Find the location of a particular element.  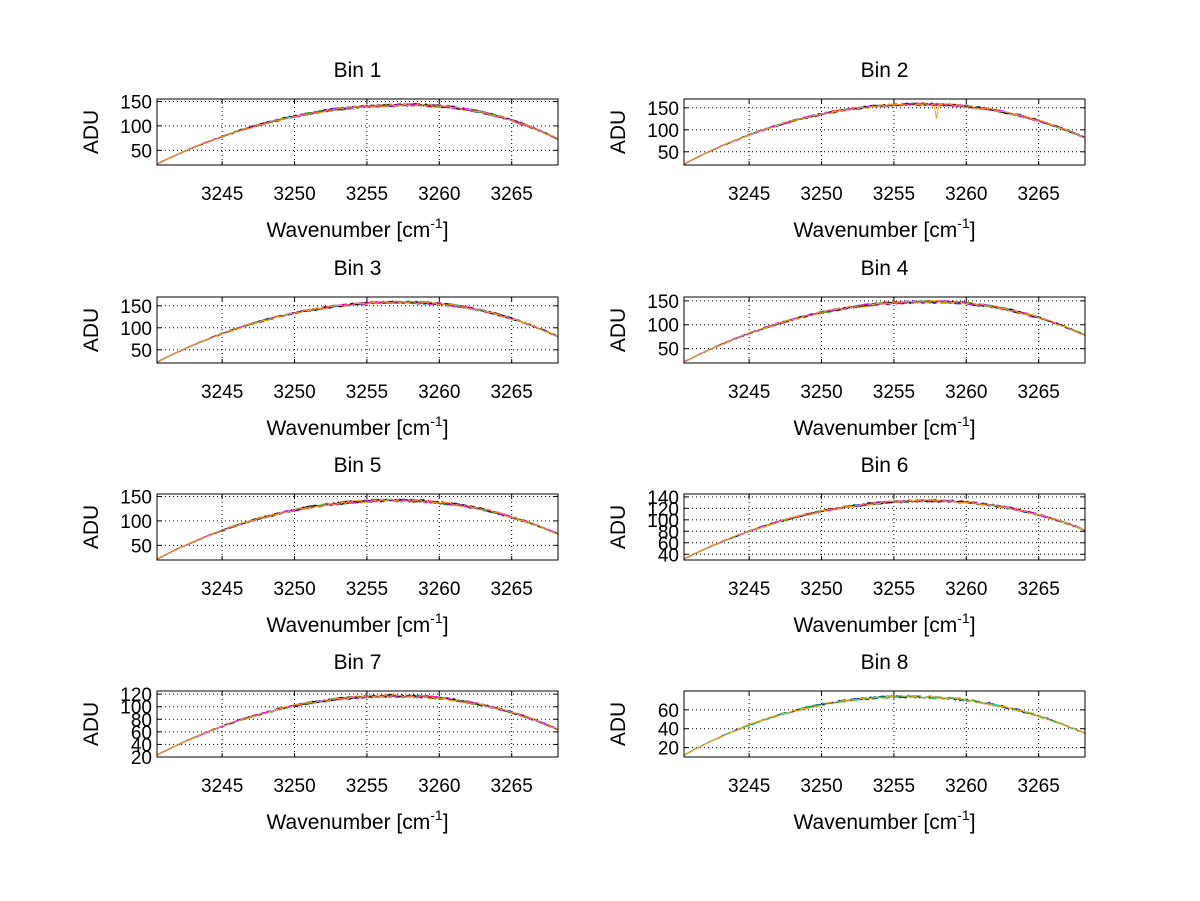

subplot-title: Bin 8 is located at coordinates (885, 662).